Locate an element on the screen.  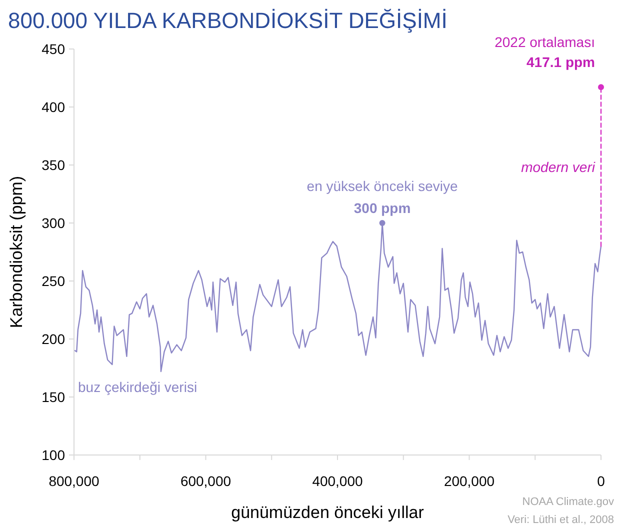
x-tick-label: 200,000 is located at coordinates (469, 481).